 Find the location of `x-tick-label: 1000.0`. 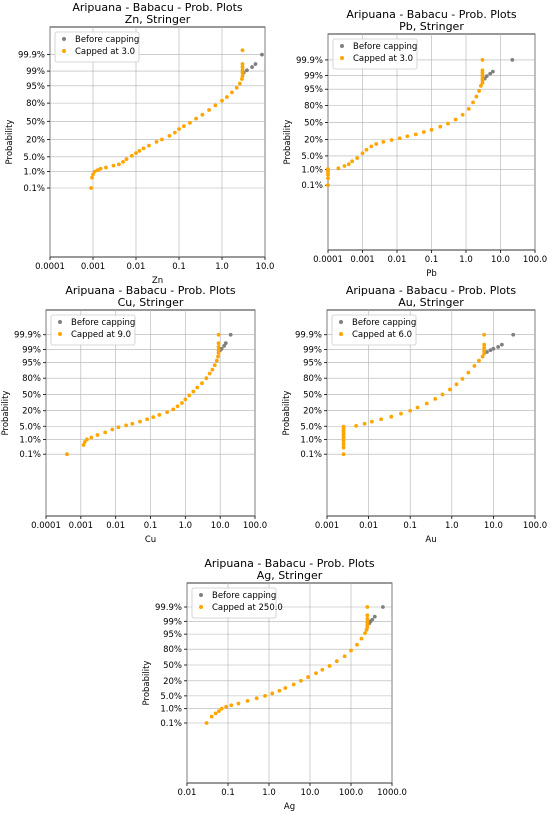

x-tick-label: 1000.0 is located at coordinates (392, 793).